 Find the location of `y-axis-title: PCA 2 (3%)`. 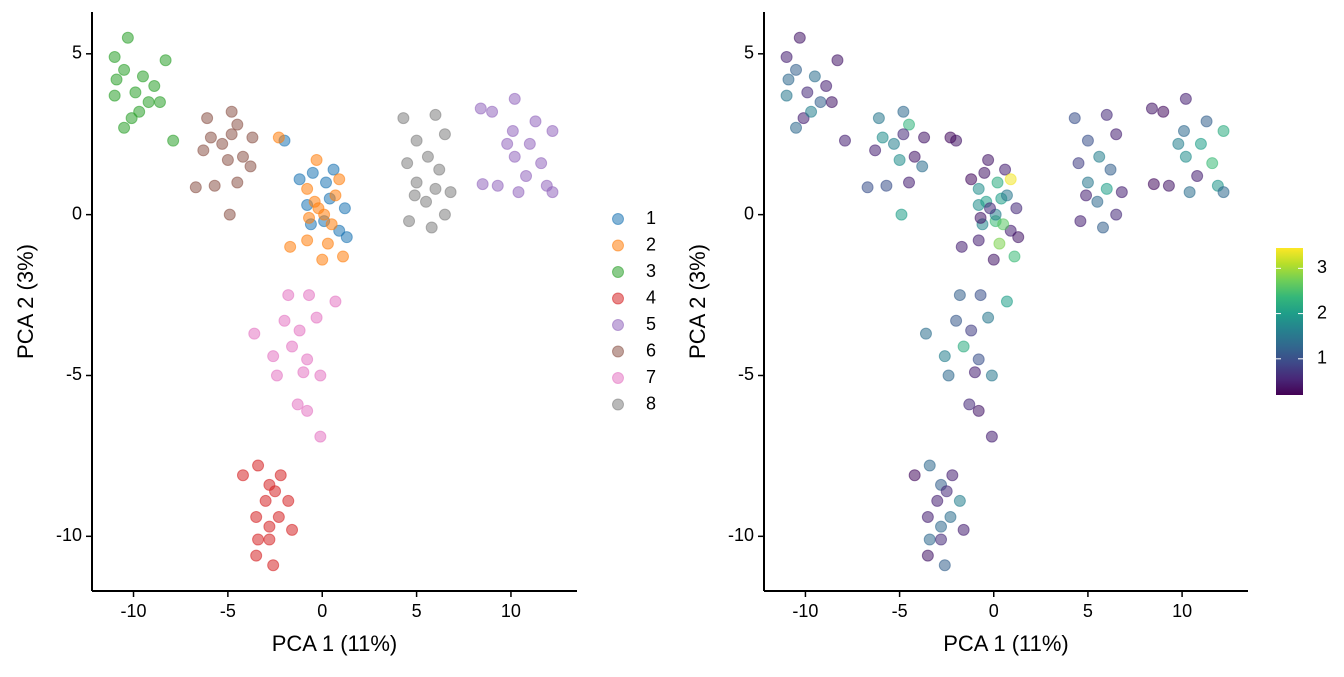

y-axis-title: PCA 2 (3%) is located at coordinates (25, 301).